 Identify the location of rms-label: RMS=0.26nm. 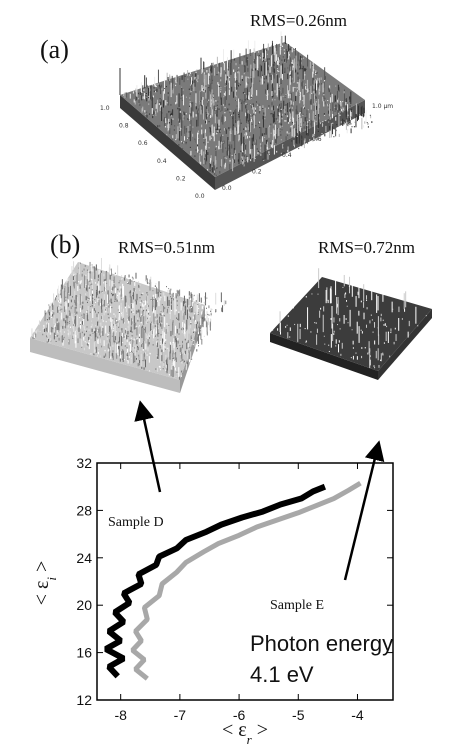
(298, 20).